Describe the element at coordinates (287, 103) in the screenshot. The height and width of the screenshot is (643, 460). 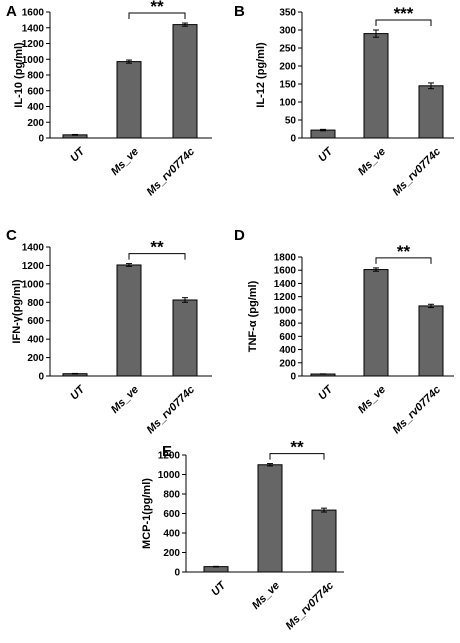
I see `y-tick-label: 100` at that location.